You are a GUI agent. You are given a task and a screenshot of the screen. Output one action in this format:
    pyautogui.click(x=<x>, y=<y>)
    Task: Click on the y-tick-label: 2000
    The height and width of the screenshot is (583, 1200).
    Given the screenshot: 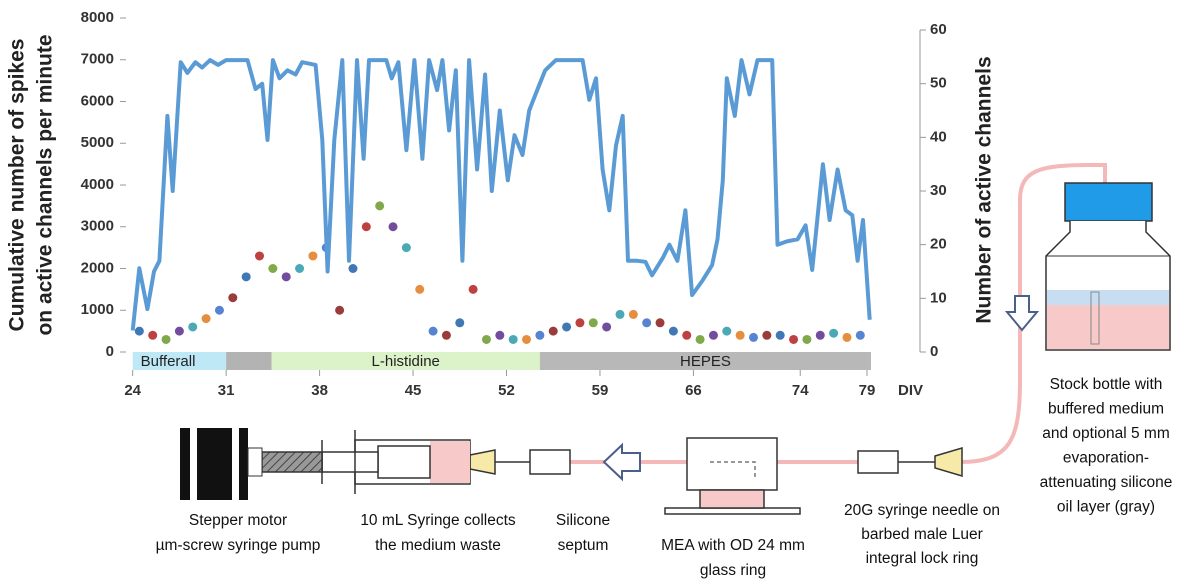 What is the action you would take?
    pyautogui.click(x=97, y=267)
    